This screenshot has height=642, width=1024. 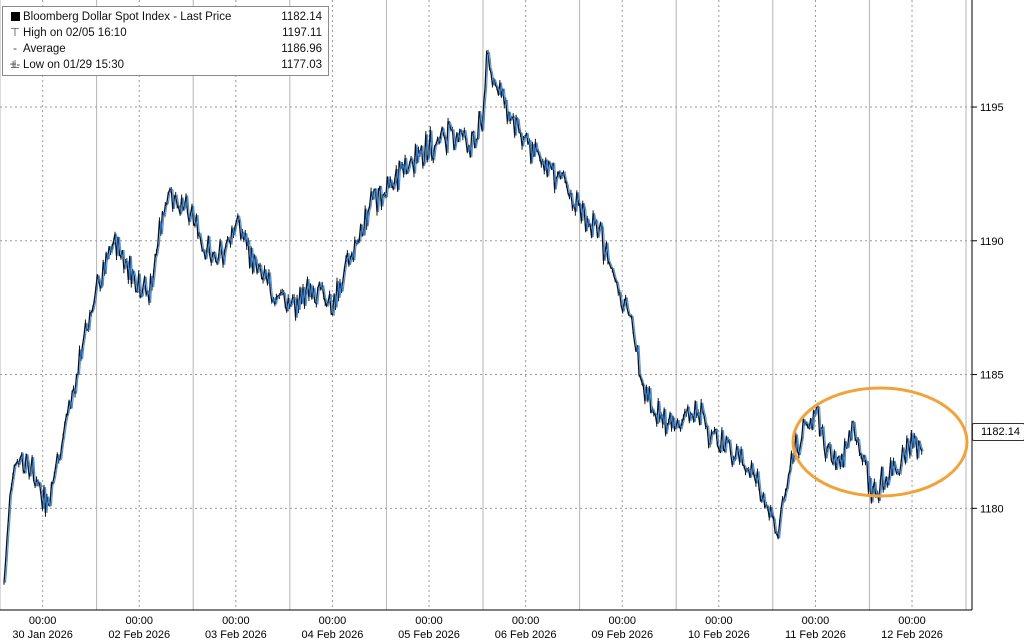 What do you see at coordinates (127, 17) in the screenshot?
I see `legend-title: Bloomberg Dollar Spot Index - Last Price` at bounding box center [127, 17].